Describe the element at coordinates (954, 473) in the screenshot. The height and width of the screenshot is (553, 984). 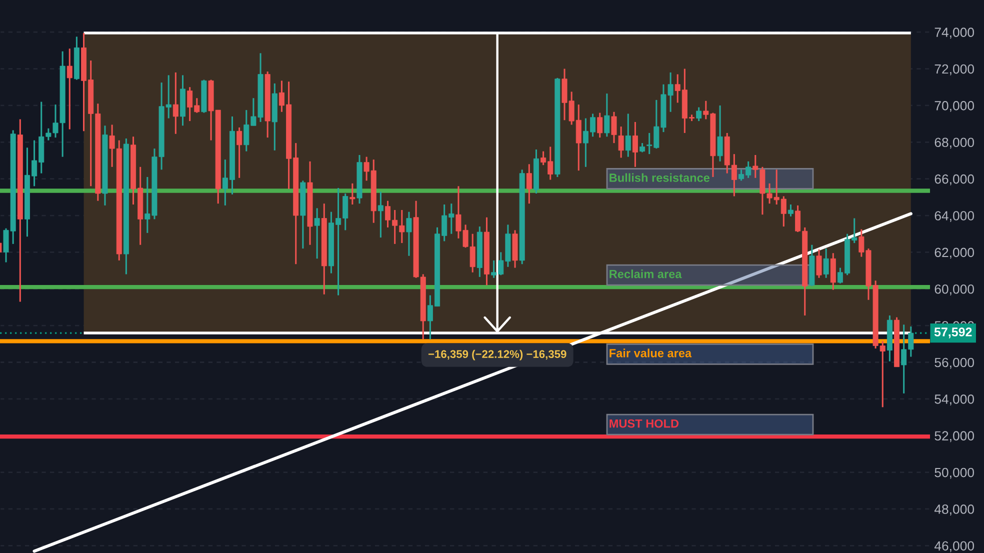
I see `y-tick-label: 50,000` at that location.